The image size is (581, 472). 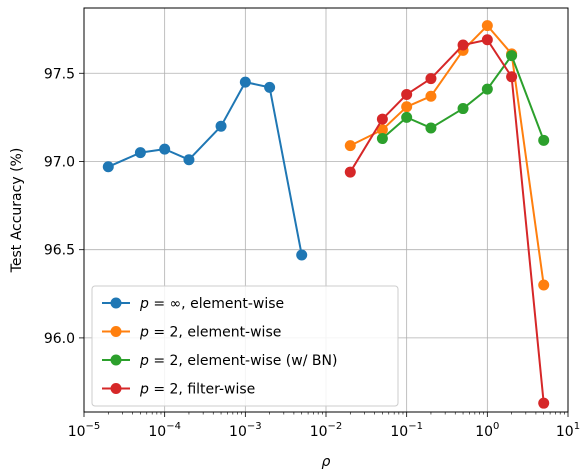 What do you see at coordinates (164, 430) in the screenshot?
I see `x-tick-label: 10⁻⁴` at bounding box center [164, 430].